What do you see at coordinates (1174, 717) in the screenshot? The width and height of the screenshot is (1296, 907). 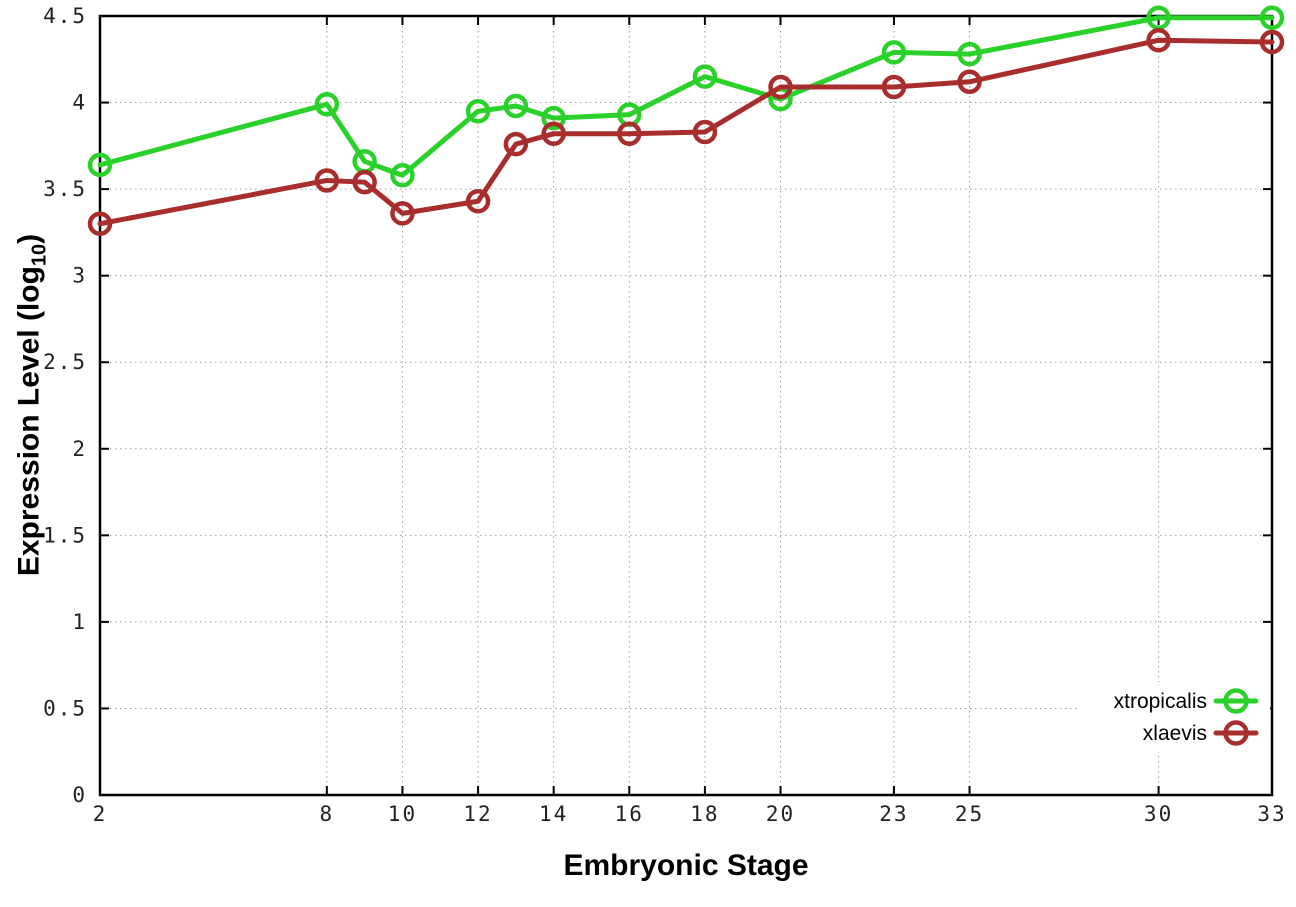 I see `legend-box` at bounding box center [1174, 717].